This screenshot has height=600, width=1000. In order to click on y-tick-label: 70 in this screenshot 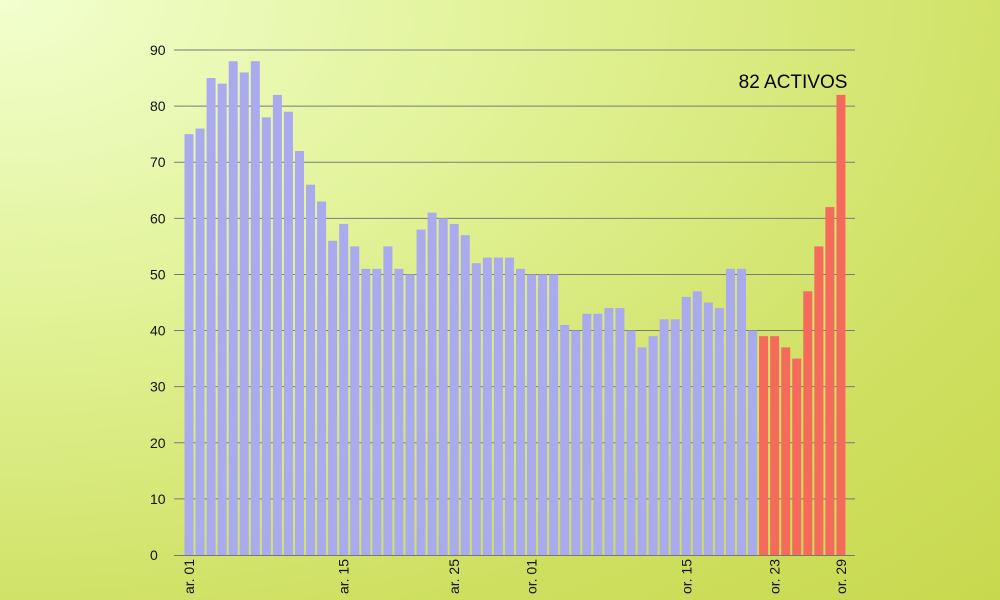, I will do `click(158, 162)`.